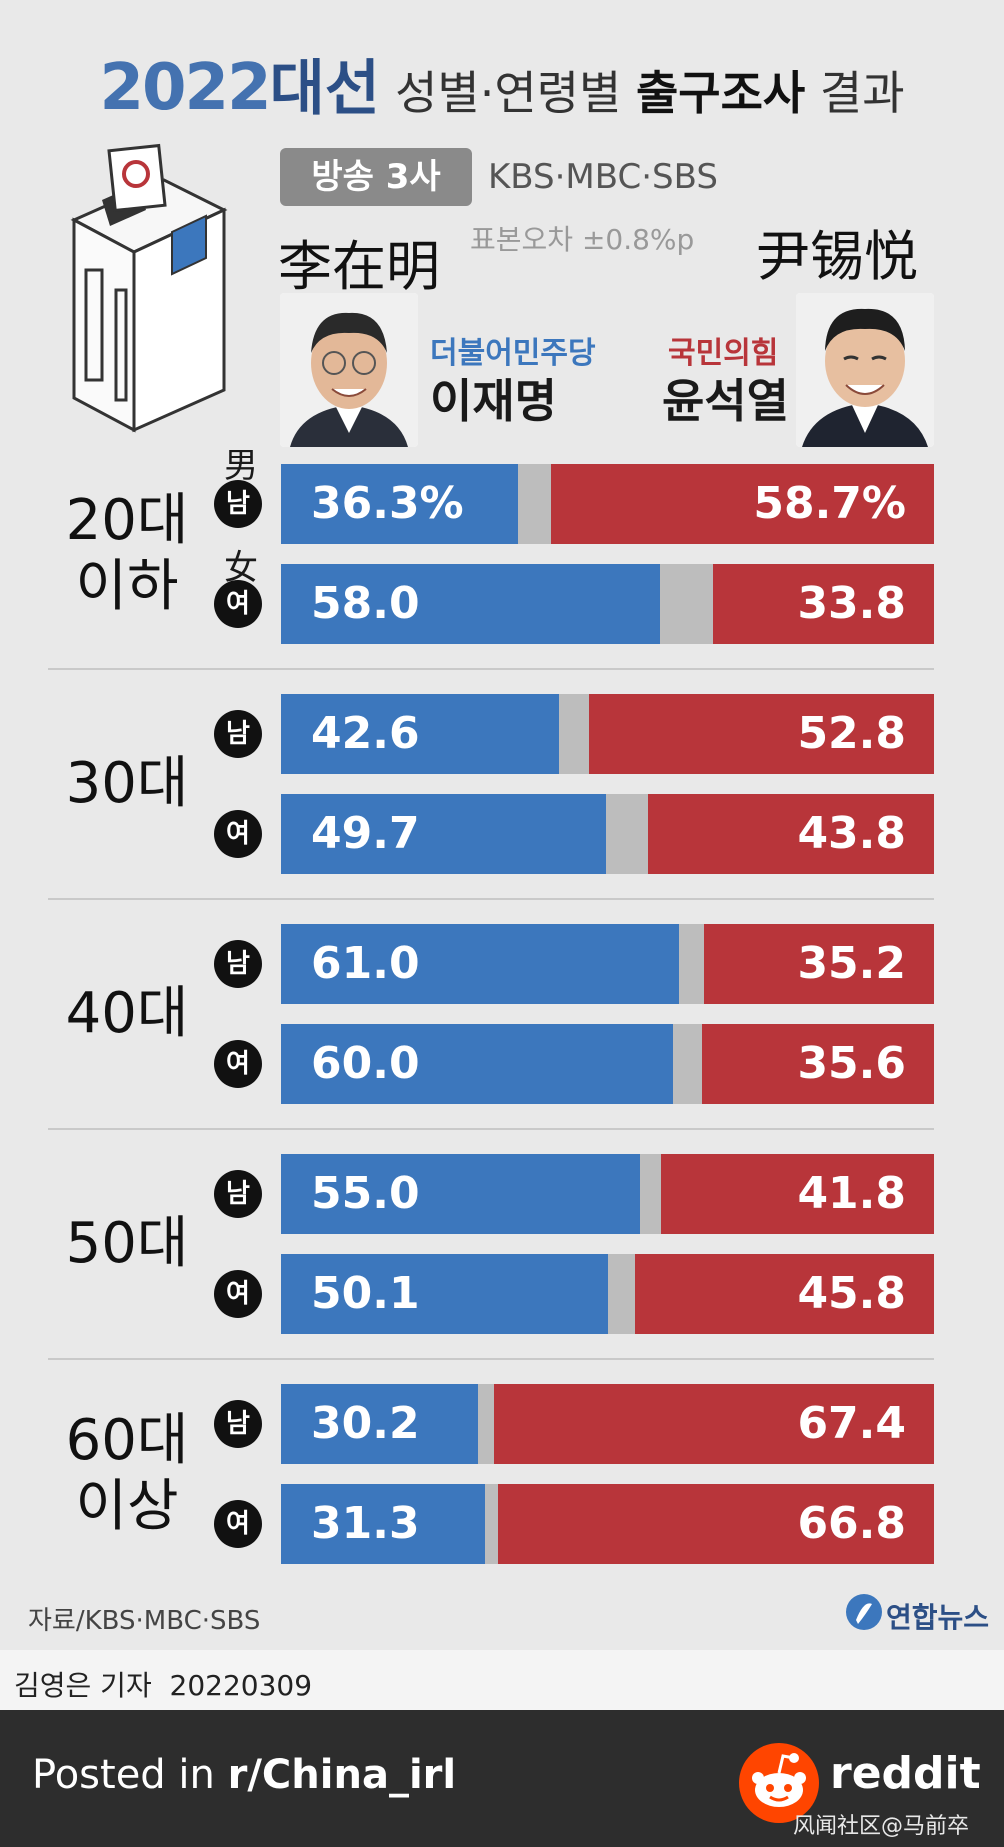 The width and height of the screenshot is (1004, 1847). What do you see at coordinates (851, 963) in the screenshot?
I see `value-label-yoon: 35.2` at bounding box center [851, 963].